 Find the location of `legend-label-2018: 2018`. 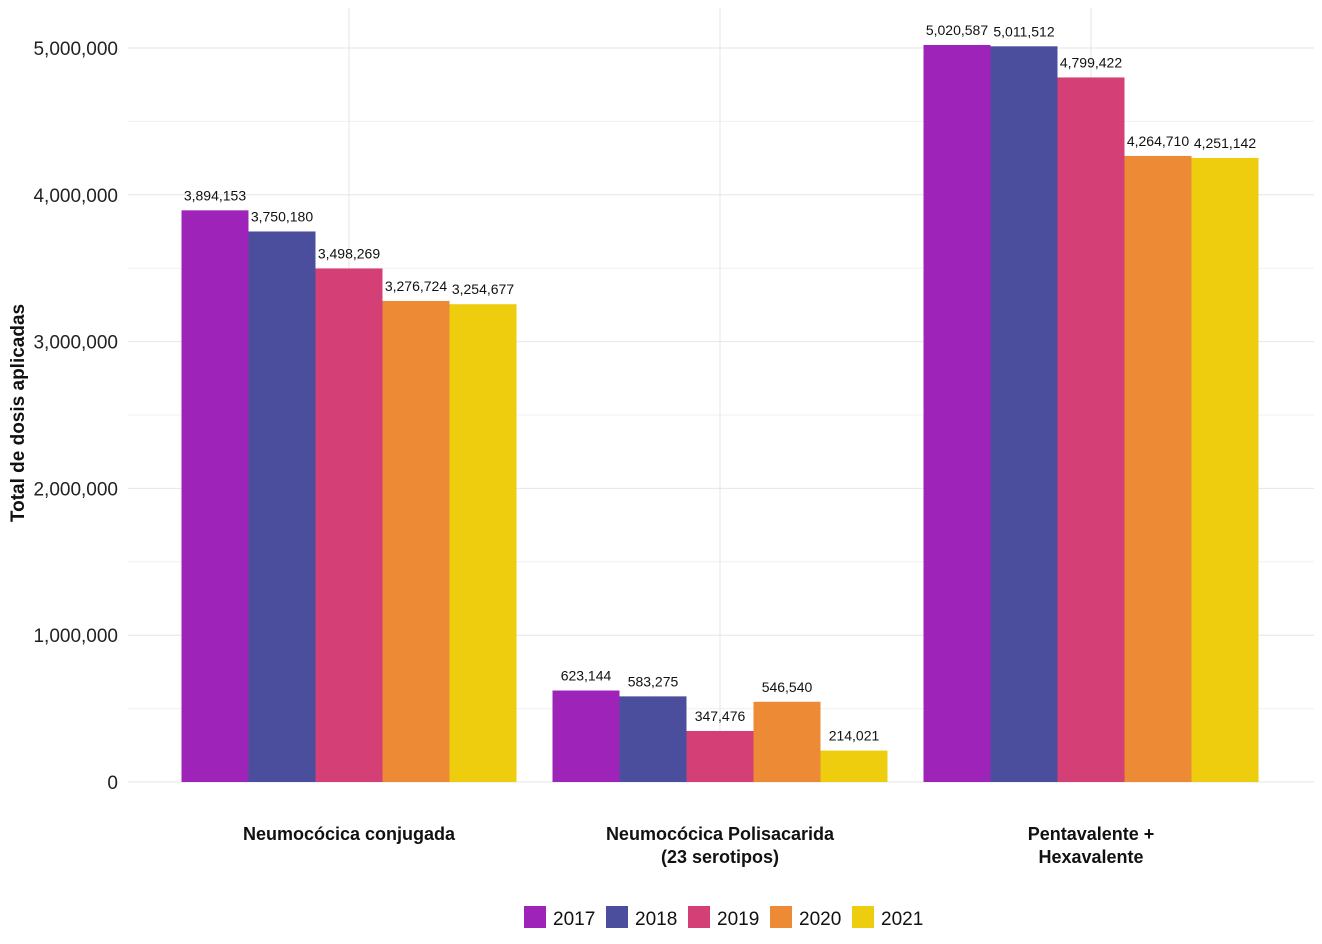

legend-label-2018: 2018 is located at coordinates (656, 919).